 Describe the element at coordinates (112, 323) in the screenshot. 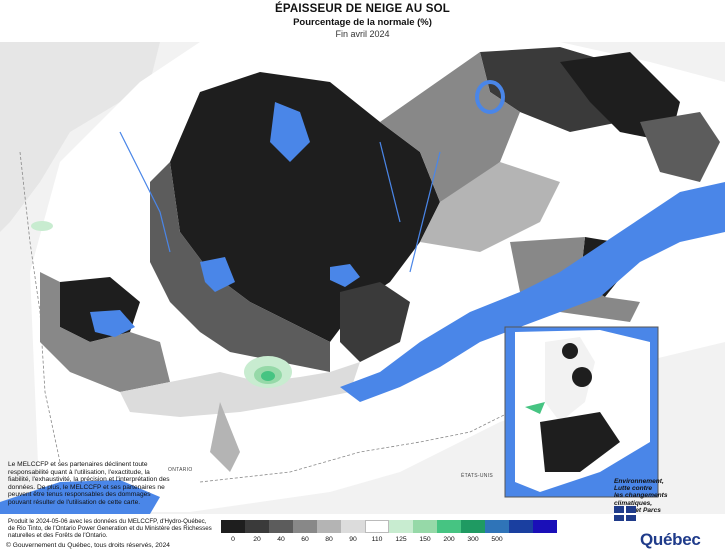

I see `lake-west` at that location.